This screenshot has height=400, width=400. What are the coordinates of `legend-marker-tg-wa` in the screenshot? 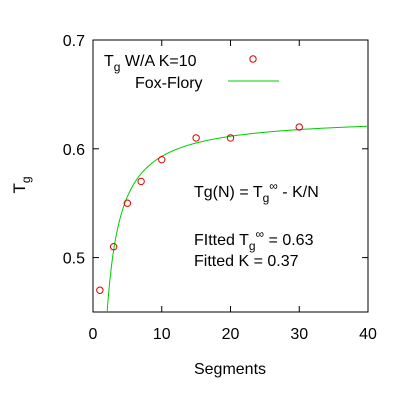 It's located at (253, 59).